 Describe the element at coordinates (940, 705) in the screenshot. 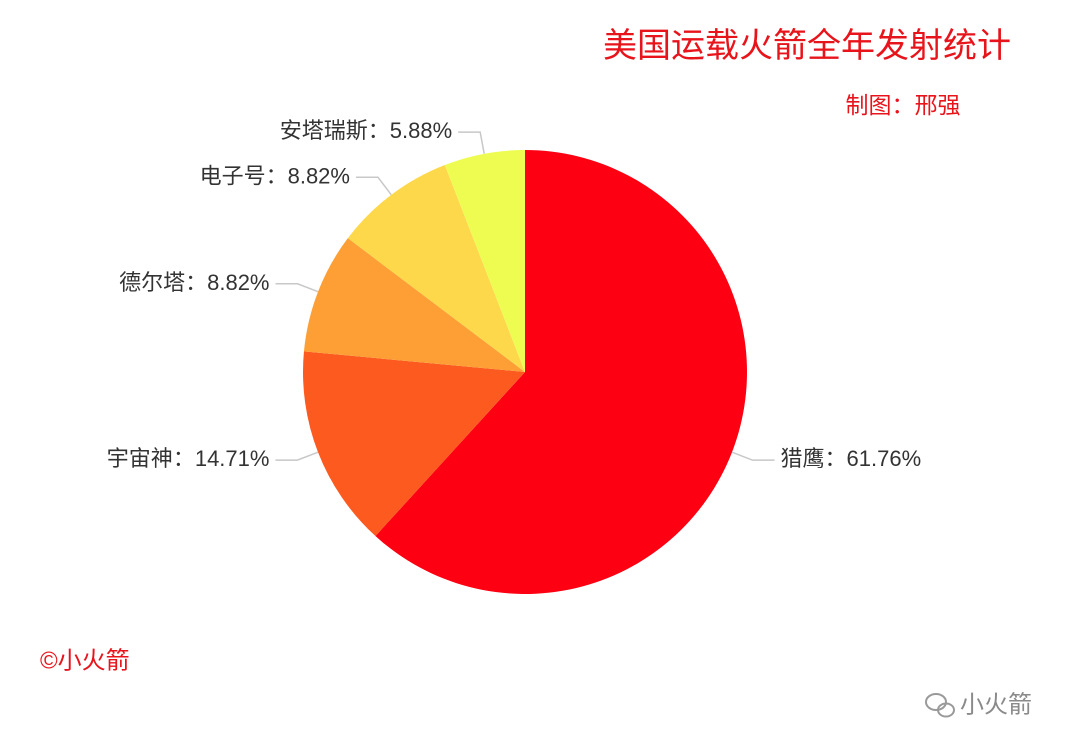

I see `watermark-icon` at that location.